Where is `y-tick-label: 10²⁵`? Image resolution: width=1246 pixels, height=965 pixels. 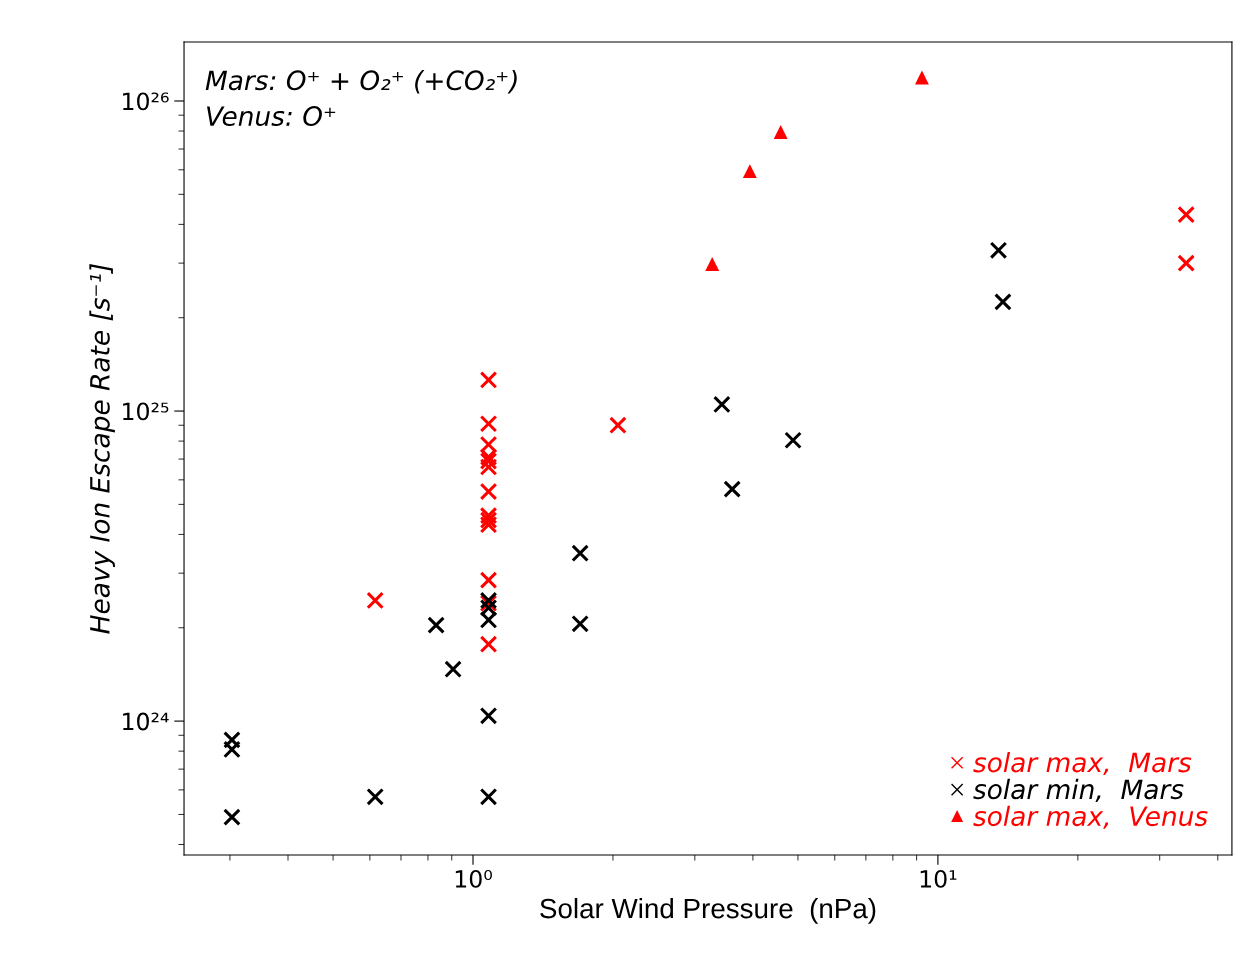 y-tick-label: 10²⁵ is located at coordinates (146, 411).